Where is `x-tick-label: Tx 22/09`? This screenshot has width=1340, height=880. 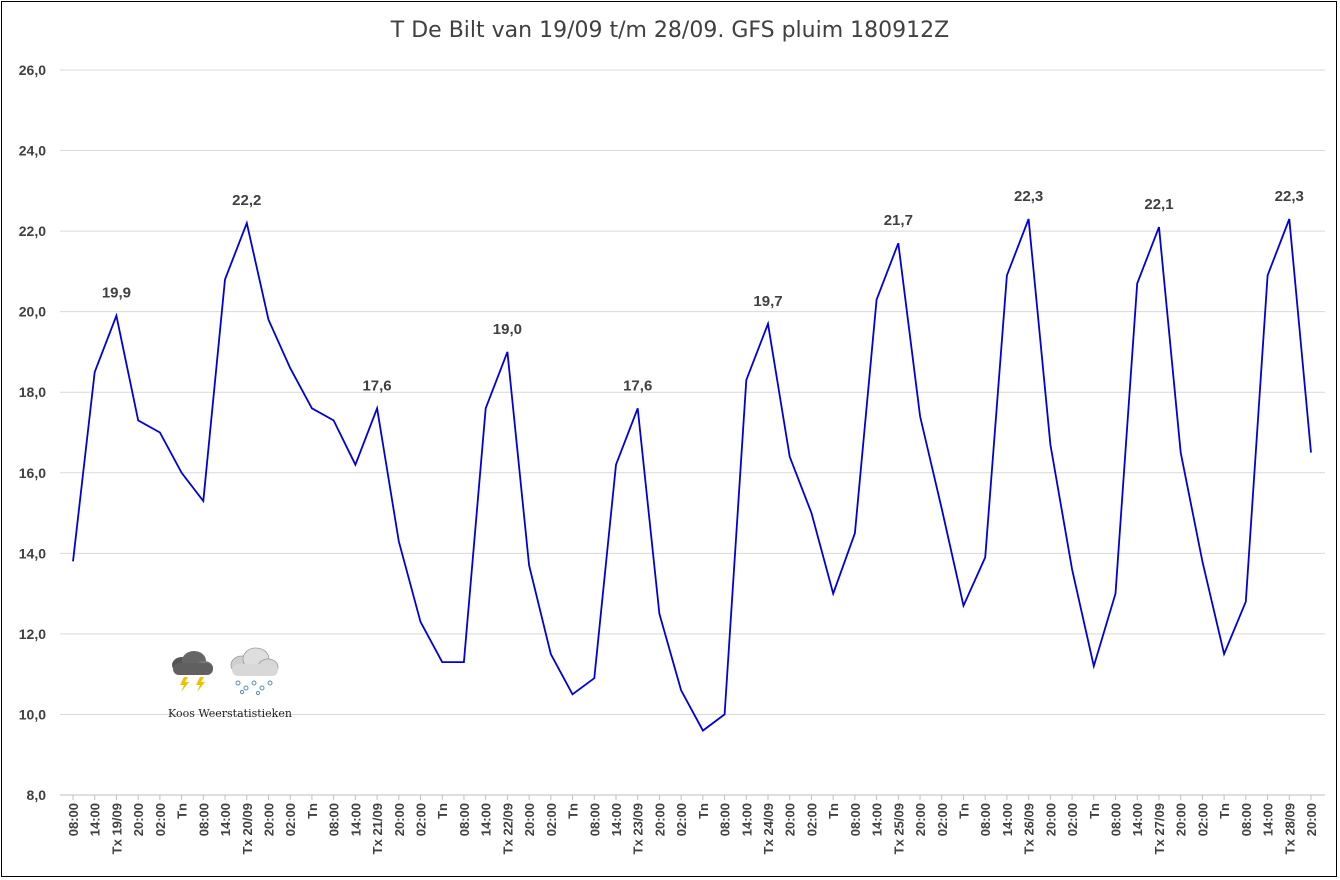 x-tick-label: Tx 22/09 is located at coordinates (507, 828).